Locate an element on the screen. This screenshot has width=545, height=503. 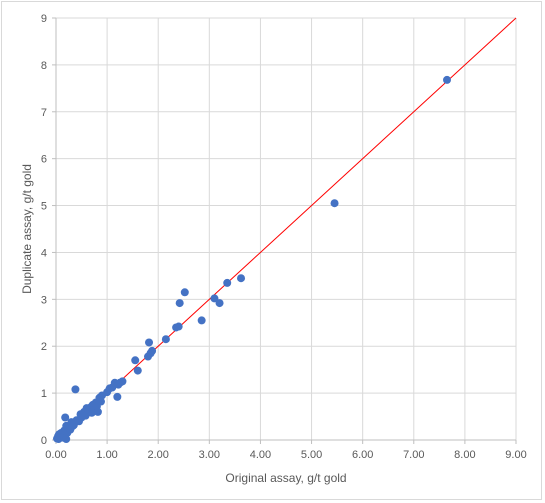
x-tick-label: 3.00 is located at coordinates (209, 455).